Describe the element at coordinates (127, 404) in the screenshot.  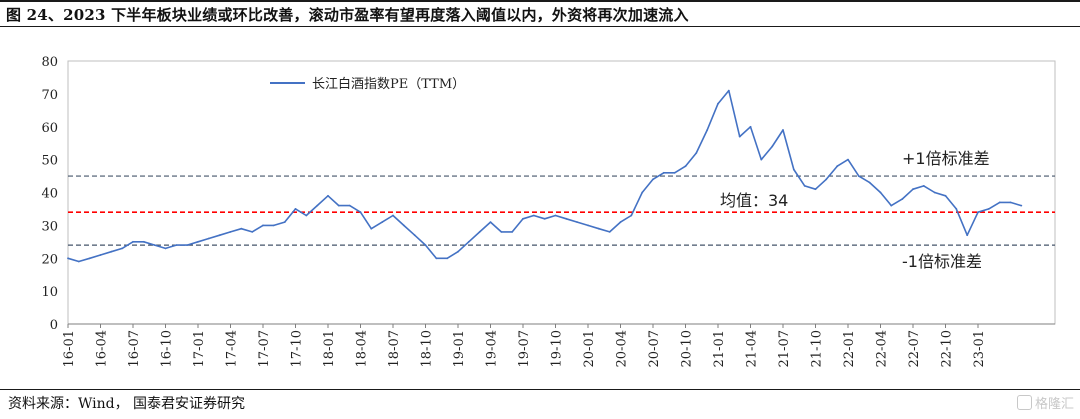
I see `source-note: 资料来源：Wind， 国泰君安证券研究` at that location.